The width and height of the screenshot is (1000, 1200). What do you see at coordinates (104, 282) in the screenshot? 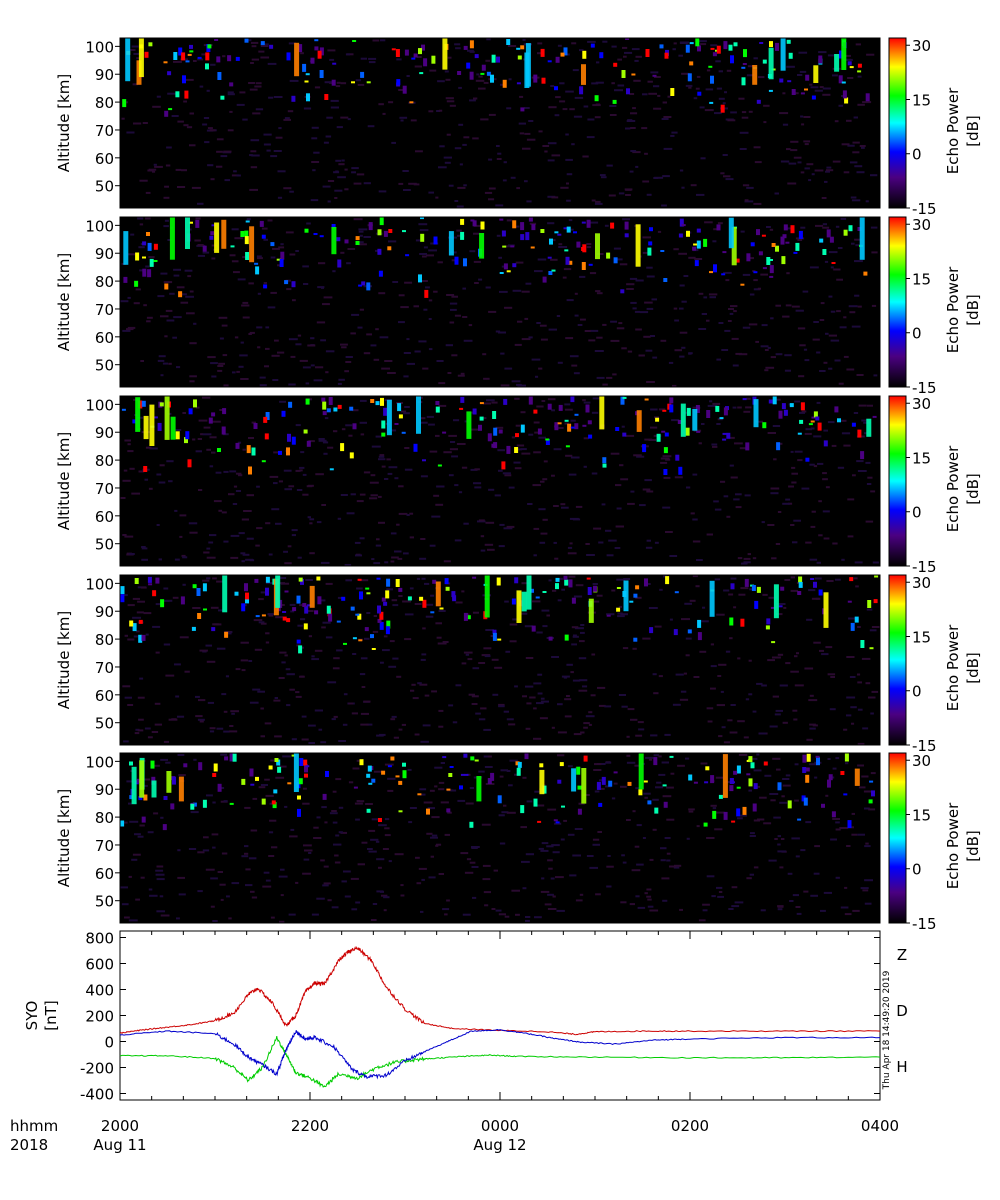
I see `y-tick-label: 80` at bounding box center [104, 282].